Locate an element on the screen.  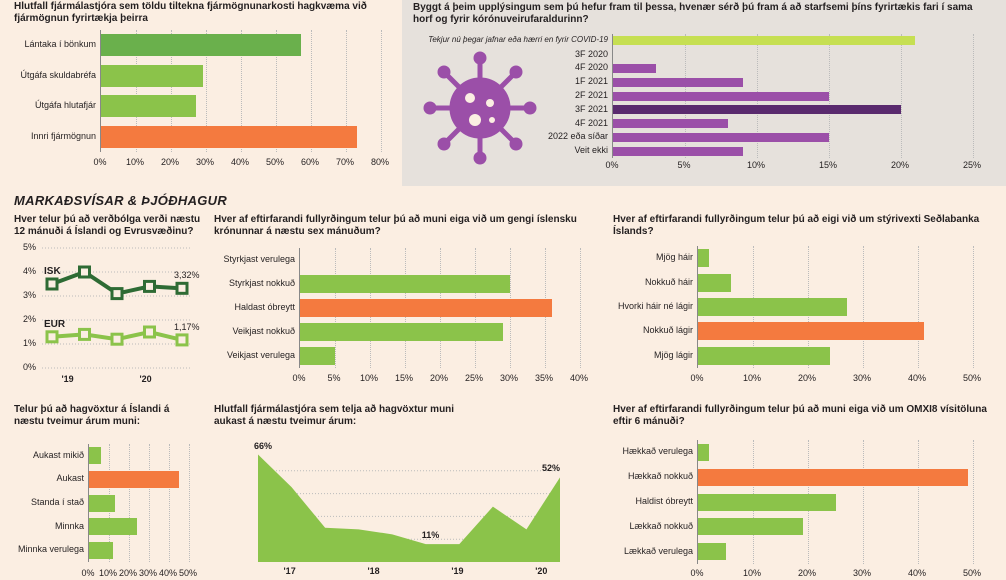
tick-label: 60% is located at coordinates (309, 162).